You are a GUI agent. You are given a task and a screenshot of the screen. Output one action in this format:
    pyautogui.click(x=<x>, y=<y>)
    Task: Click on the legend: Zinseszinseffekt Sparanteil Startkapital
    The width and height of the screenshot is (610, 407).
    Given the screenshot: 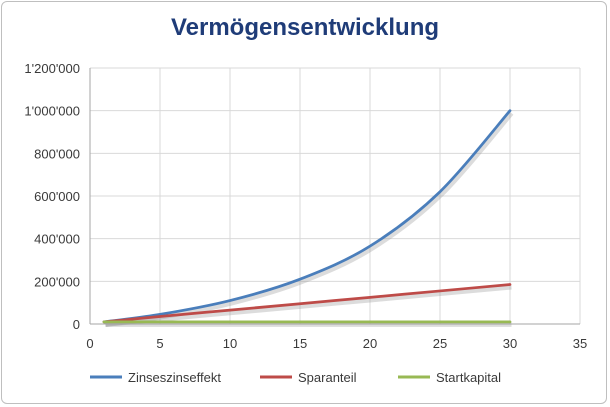 What is the action you would take?
    pyautogui.click(x=295, y=377)
    